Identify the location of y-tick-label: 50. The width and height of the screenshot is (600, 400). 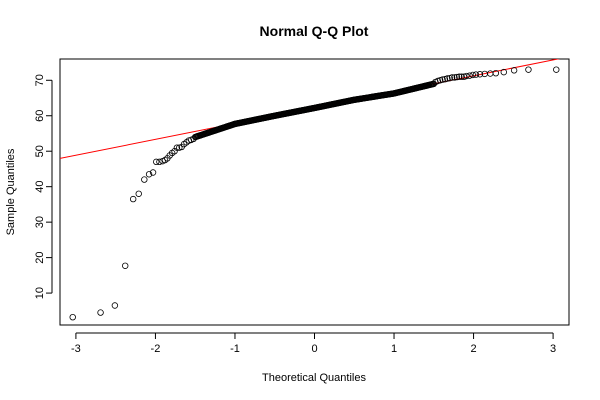
(40, 151).